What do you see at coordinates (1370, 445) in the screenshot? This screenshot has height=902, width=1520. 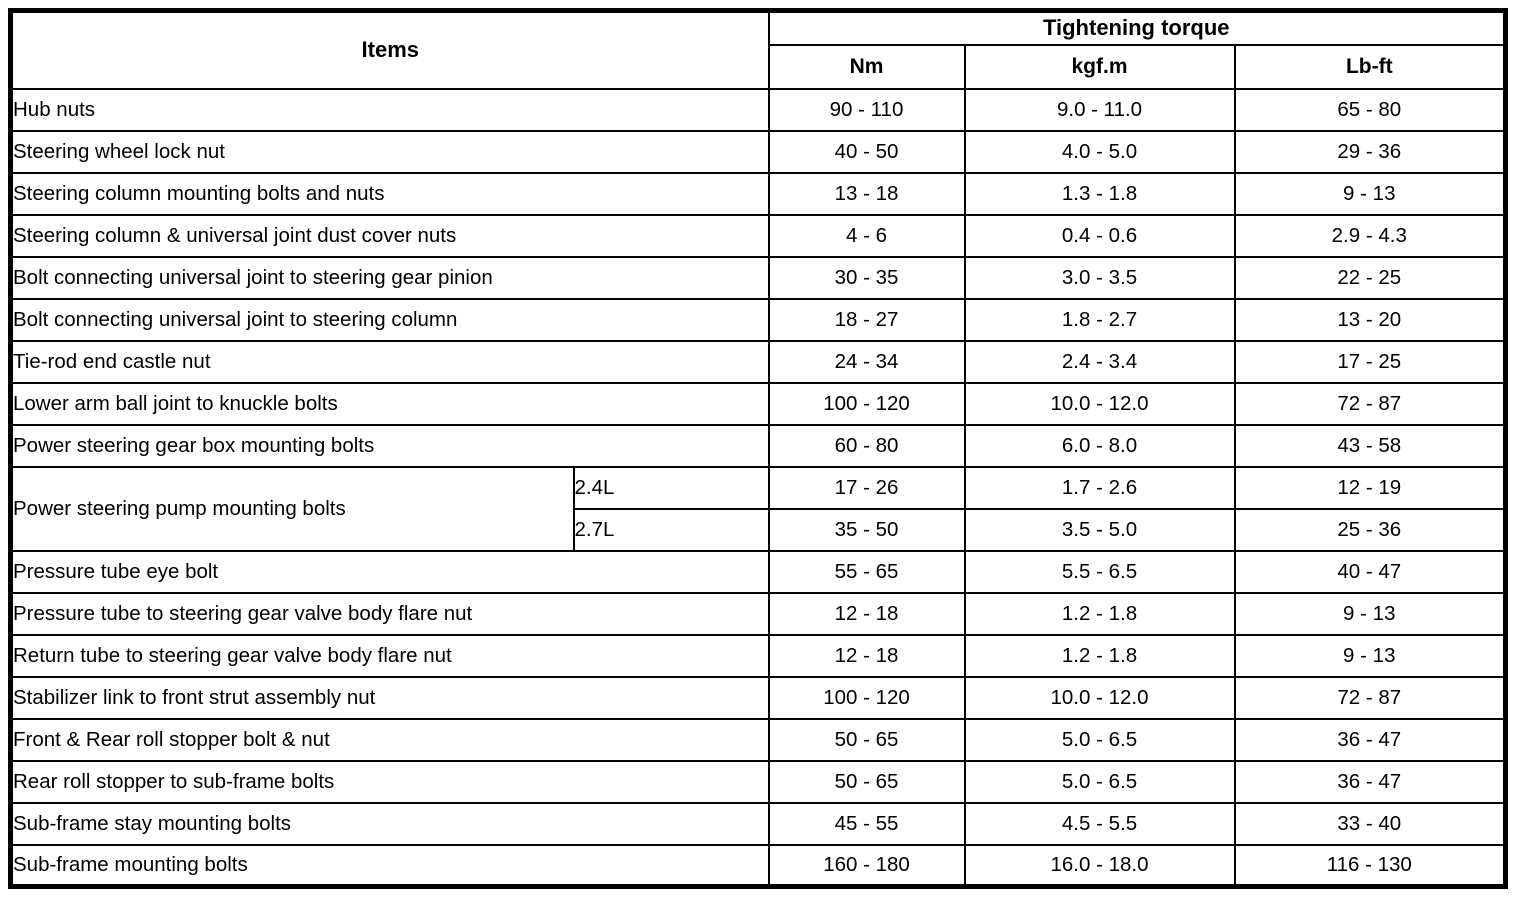 I see `lbft-cell: 43 - 58` at bounding box center [1370, 445].